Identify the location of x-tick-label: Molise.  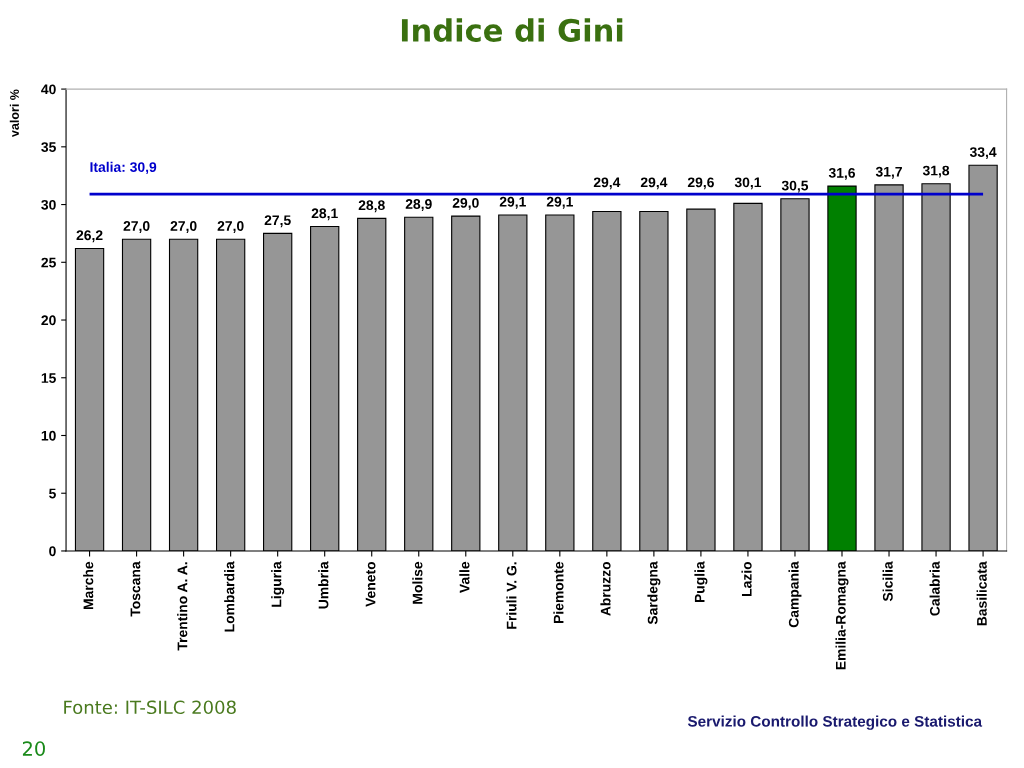
(417, 582).